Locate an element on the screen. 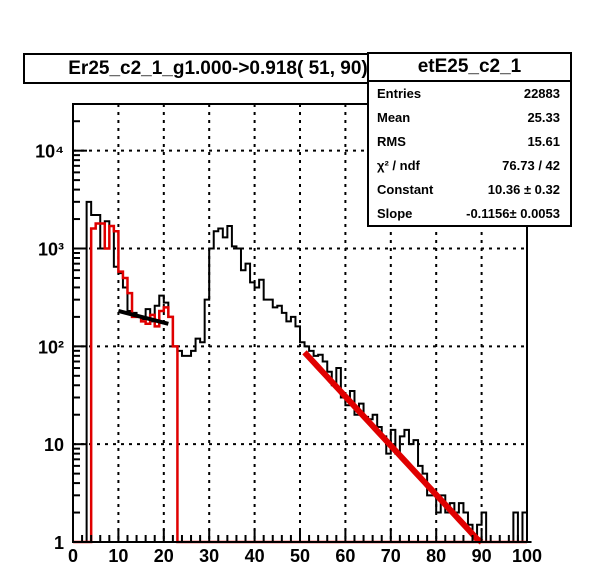 The image size is (589, 583). x-axis-tick-labels: 0 10 20 30 40 50 60 70 80 90 100 is located at coordinates (305, 556).